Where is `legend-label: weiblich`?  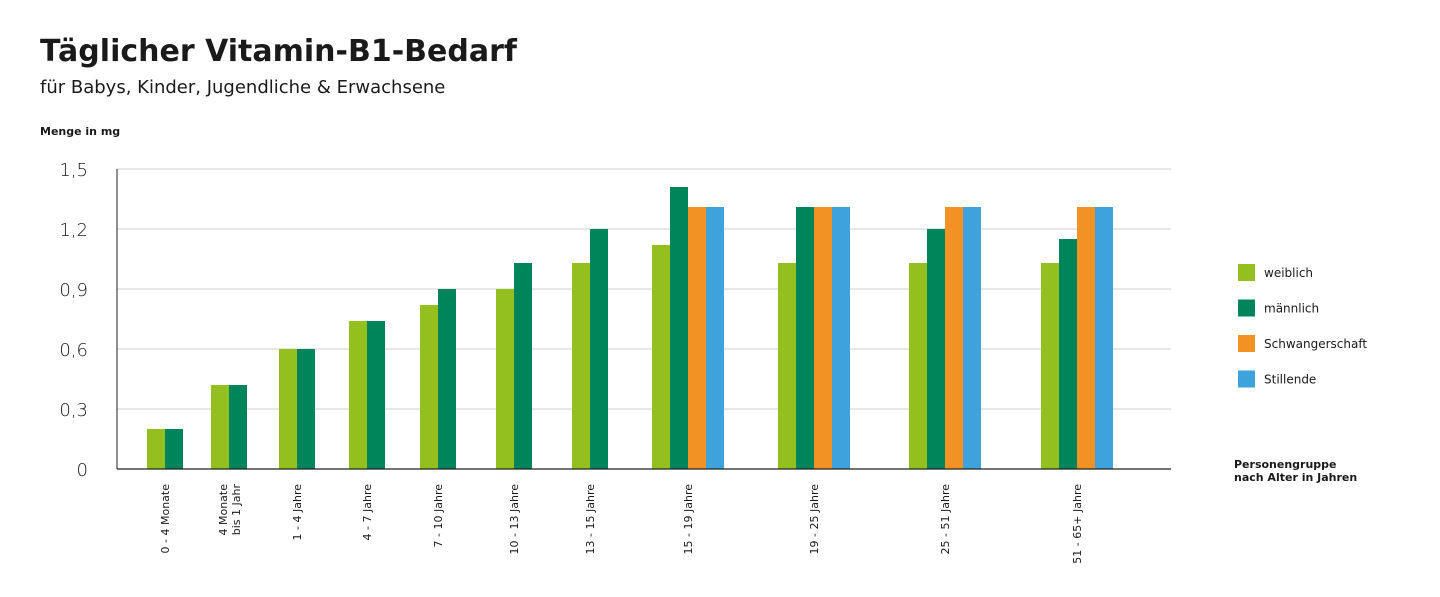 legend-label: weiblich is located at coordinates (1288, 273).